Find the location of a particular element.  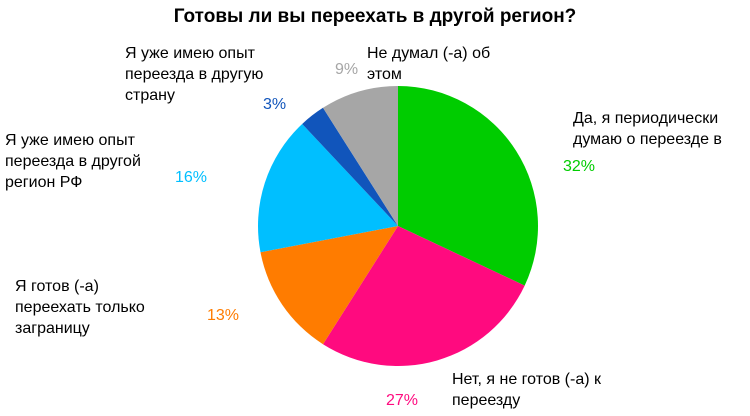

slice-value-0: 32% is located at coordinates (579, 166).